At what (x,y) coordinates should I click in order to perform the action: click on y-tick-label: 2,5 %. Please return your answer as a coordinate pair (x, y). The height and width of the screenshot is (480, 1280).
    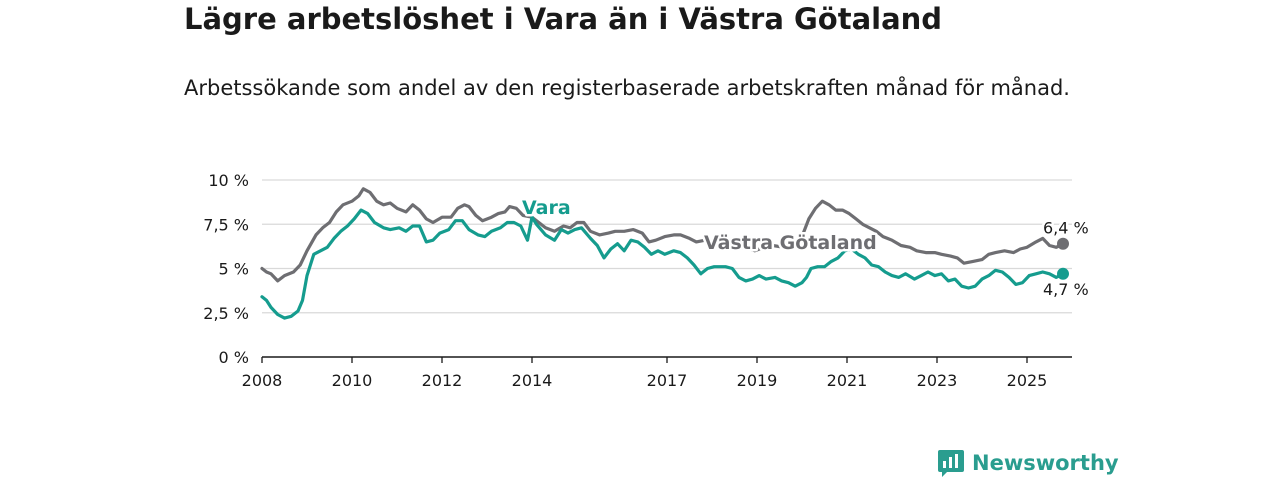
    Looking at the image, I should click on (226, 313).